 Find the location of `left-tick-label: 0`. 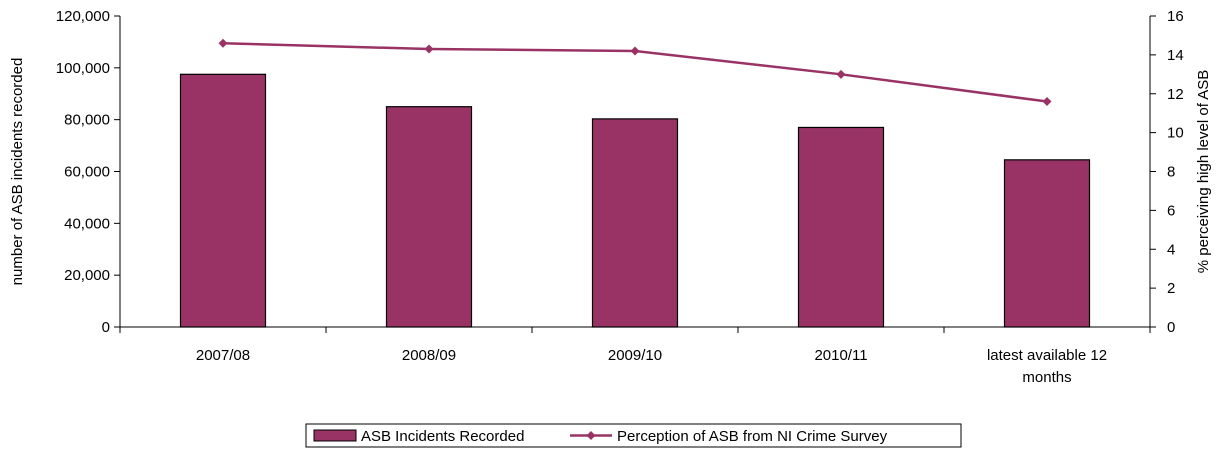

left-tick-label: 0 is located at coordinates (106, 327).